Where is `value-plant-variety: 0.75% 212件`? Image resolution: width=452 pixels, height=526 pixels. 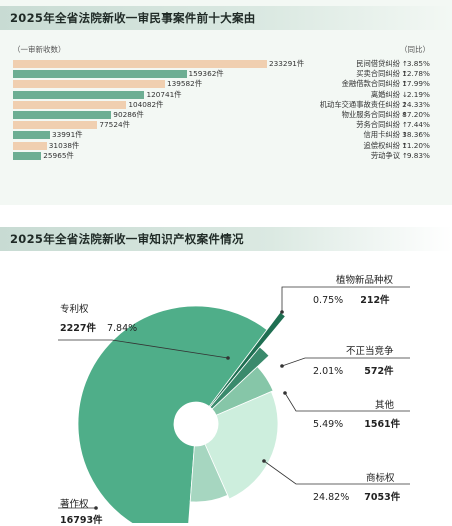 value-plant-variety: 0.75% 212件 is located at coordinates (351, 299).